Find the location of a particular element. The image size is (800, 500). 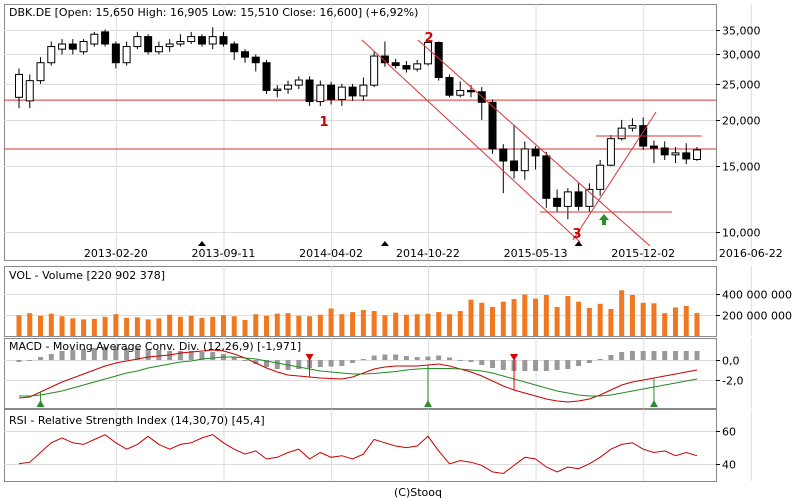

x-tick-label: 2014-04-02 is located at coordinates (331, 253).